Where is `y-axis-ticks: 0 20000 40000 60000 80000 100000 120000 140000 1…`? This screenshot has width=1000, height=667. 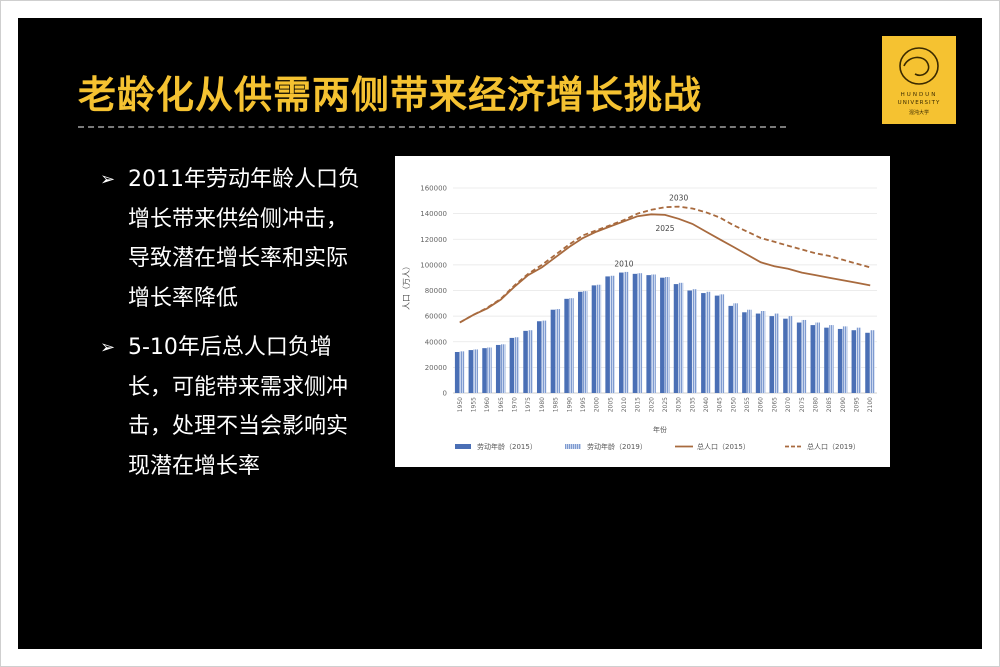
y-axis-ticks: 0 20000 40000 60000 80000 100000 120000 140000 1… is located at coordinates (433, 291).